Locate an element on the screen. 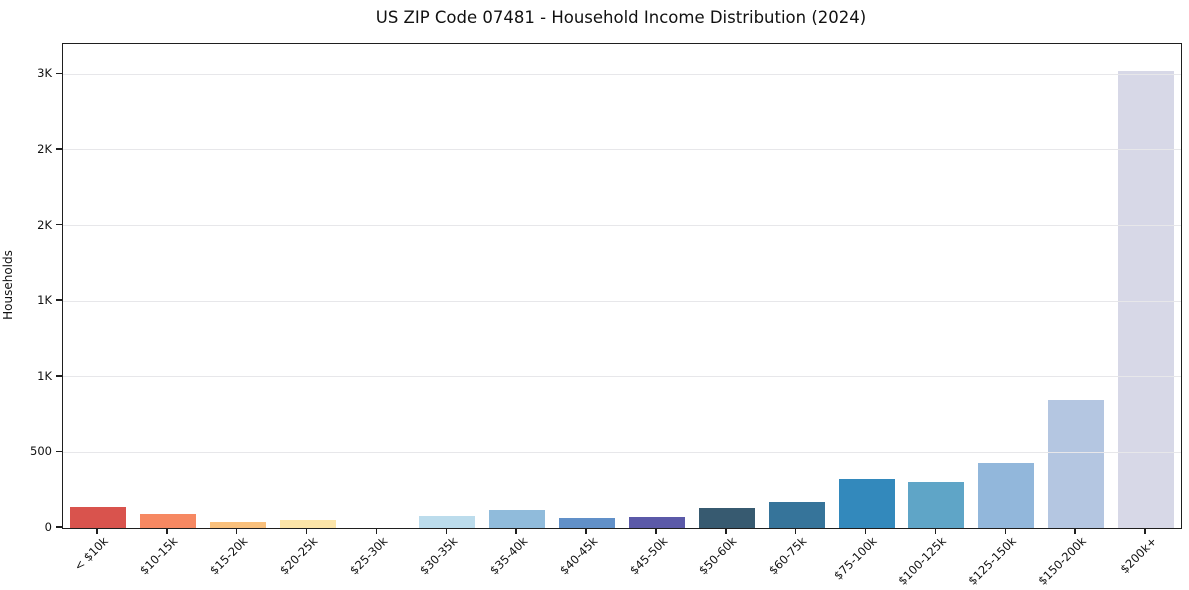 The height and width of the screenshot is (590, 1189). x-tick-label: $10-15k is located at coordinates (159, 556).